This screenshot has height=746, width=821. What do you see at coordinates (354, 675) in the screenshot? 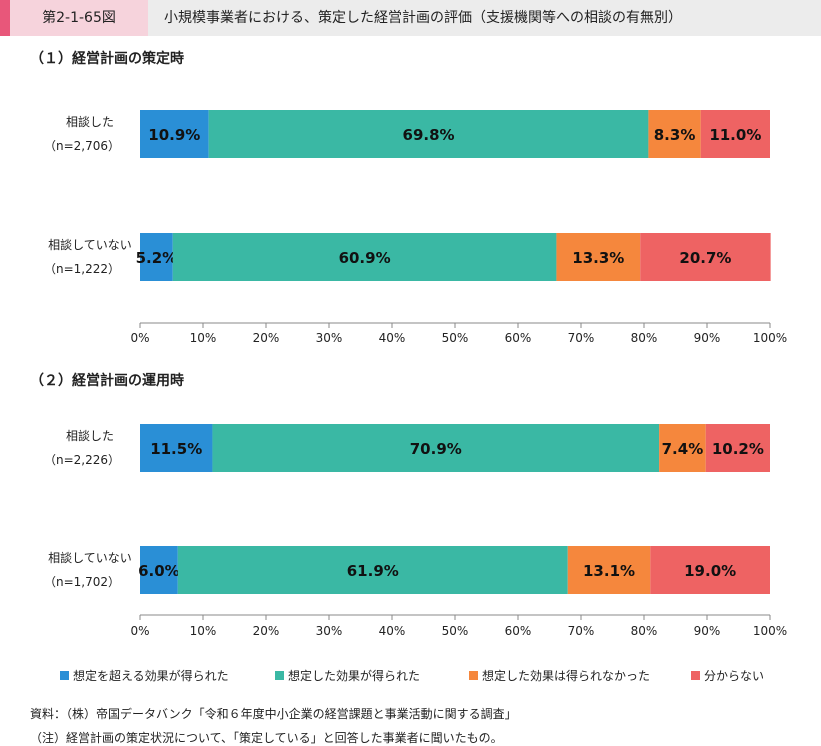
I see `legend-label: 想定した効果が得られた` at bounding box center [354, 675].